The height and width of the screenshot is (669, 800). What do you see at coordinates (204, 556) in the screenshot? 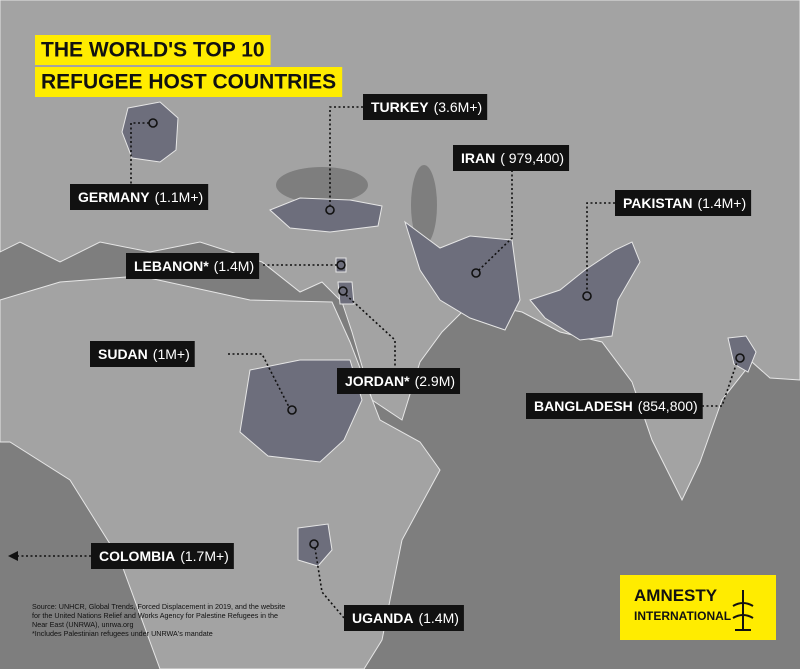
I see `country-figure: (1.7M+)` at bounding box center [204, 556].